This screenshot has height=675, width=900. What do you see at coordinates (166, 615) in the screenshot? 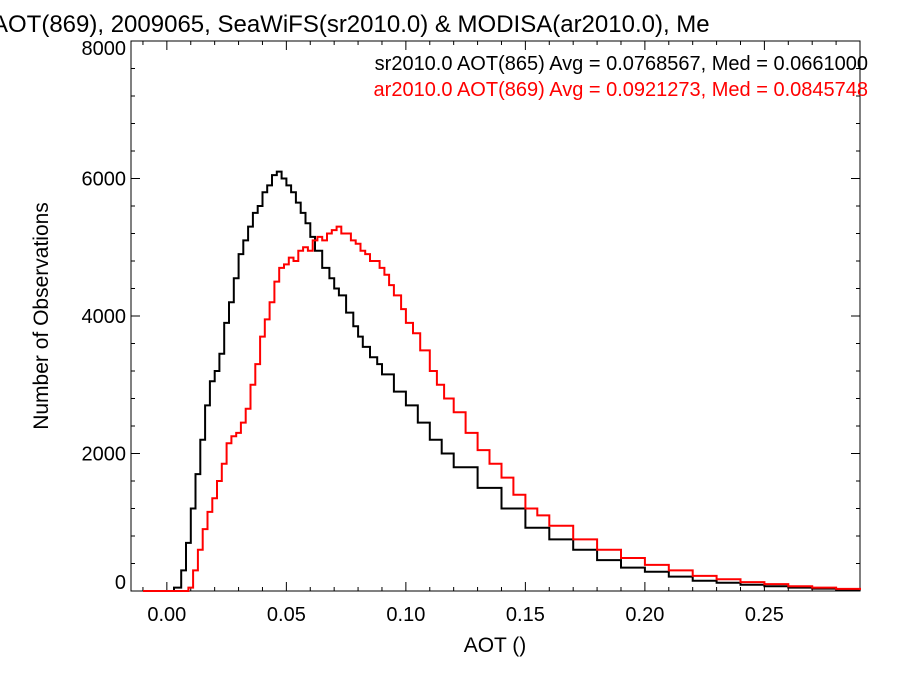
I see `x-tick-label: 0.00` at bounding box center [166, 615].